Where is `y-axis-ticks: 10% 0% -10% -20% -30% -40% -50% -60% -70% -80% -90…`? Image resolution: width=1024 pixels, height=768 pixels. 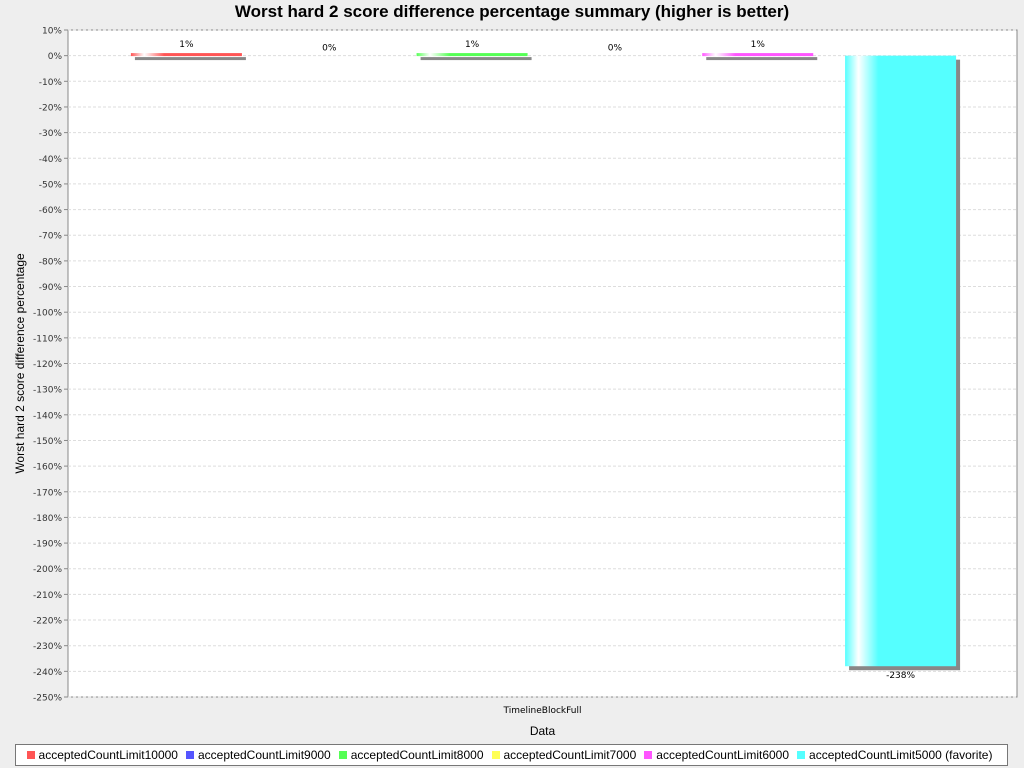 y-axis-ticks: 10% 0% -10% -20% -30% -40% -50% -60% -70% -80% -90… is located at coordinates (50, 365).